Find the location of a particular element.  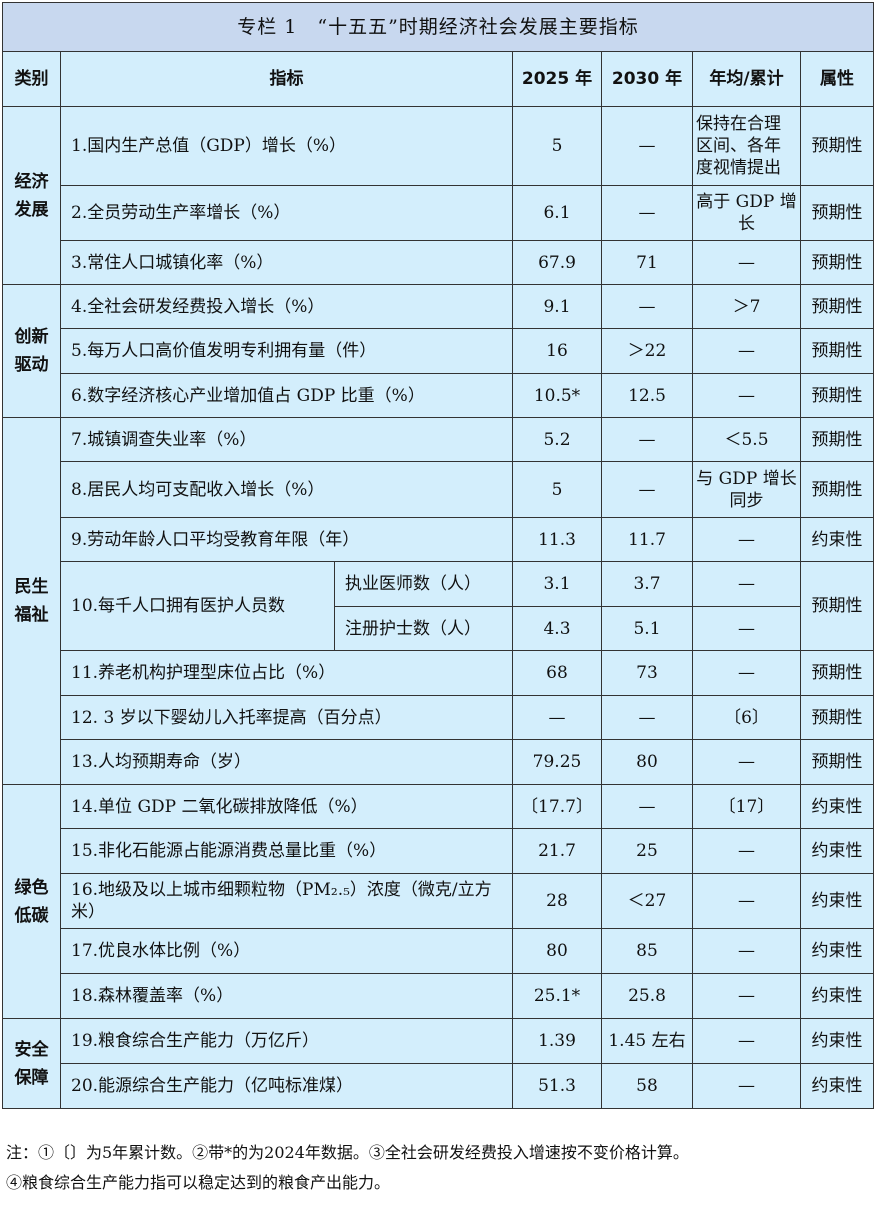

indicator-cell: 14.单位 GDP 二氧化碳排放降低（%） is located at coordinates (286, 806).